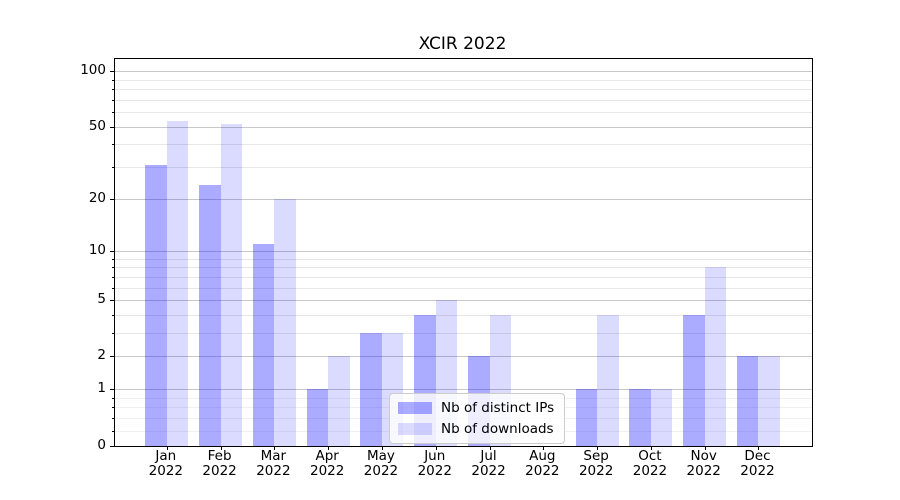  I want to click on legend-label: Nb of distinct IPs, so click(498, 408).